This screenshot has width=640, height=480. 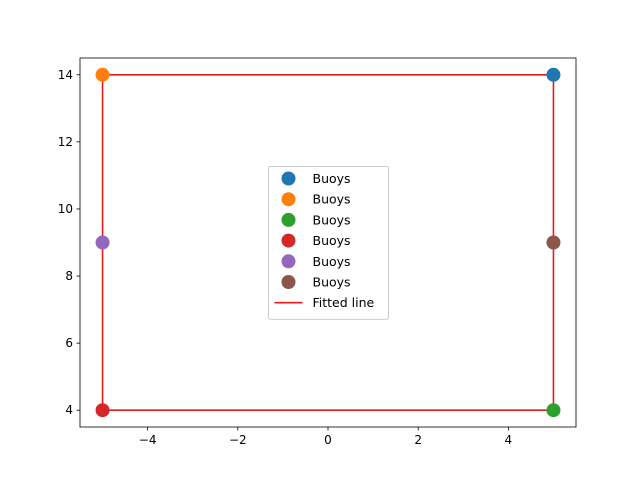 What do you see at coordinates (69, 343) in the screenshot?
I see `y-tick-label: 6` at bounding box center [69, 343].